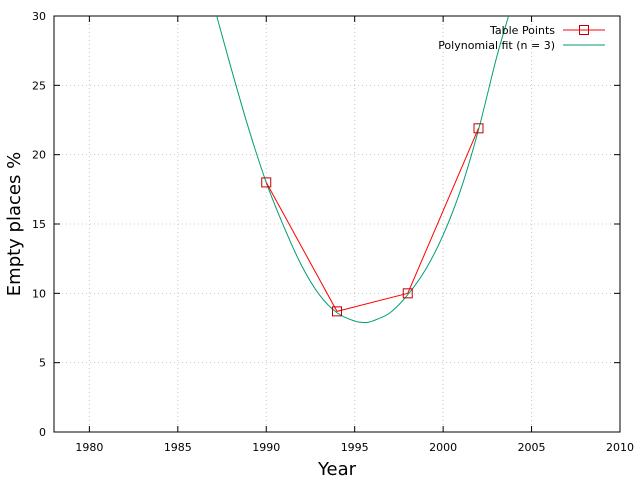  Describe the element at coordinates (620, 447) in the screenshot. I see `x-tick-label: 2010` at that location.